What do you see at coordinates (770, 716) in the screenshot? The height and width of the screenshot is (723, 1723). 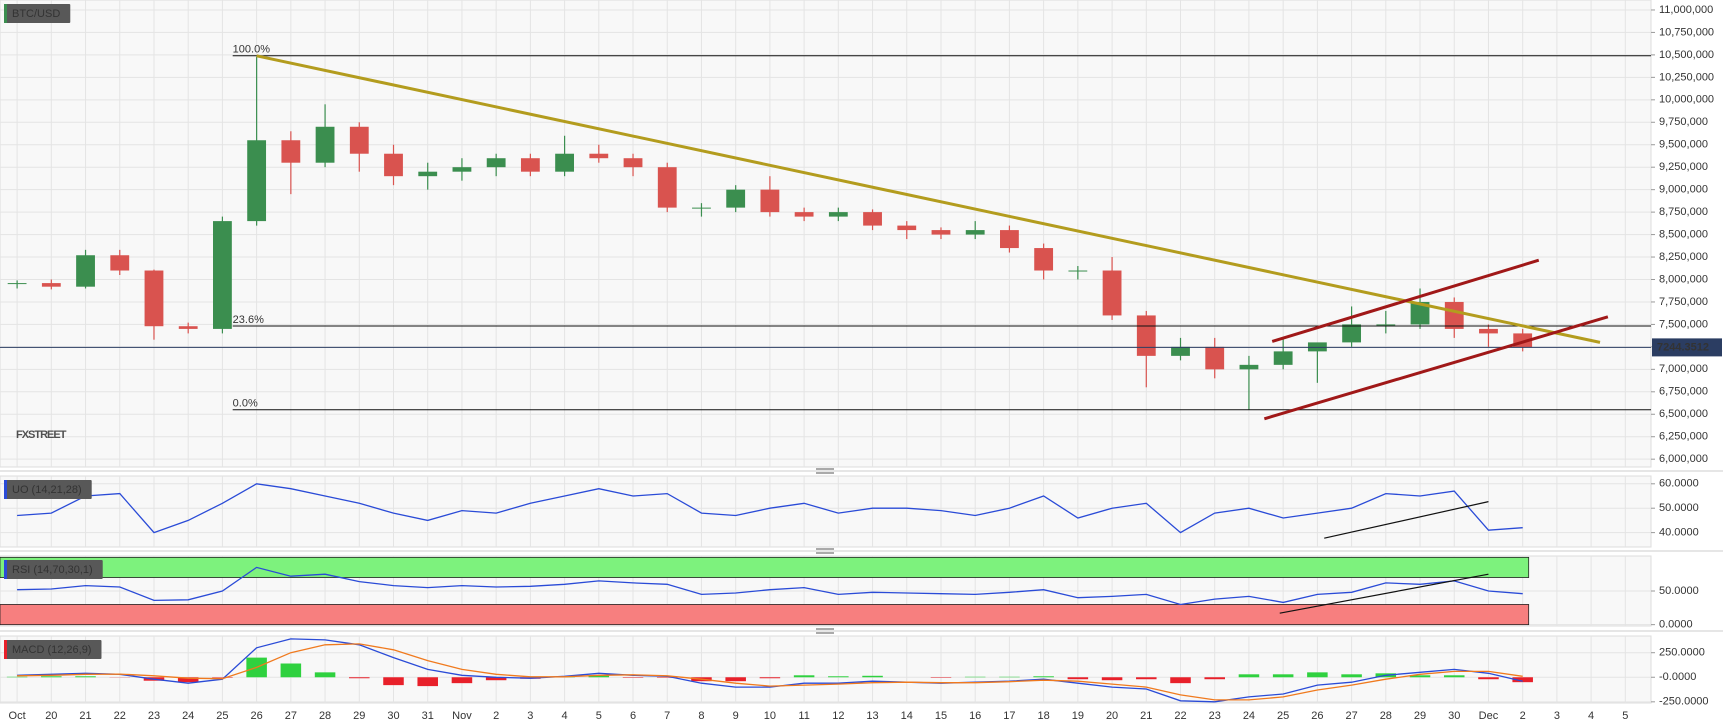 I see `x-tick-label: 10` at bounding box center [770, 716].